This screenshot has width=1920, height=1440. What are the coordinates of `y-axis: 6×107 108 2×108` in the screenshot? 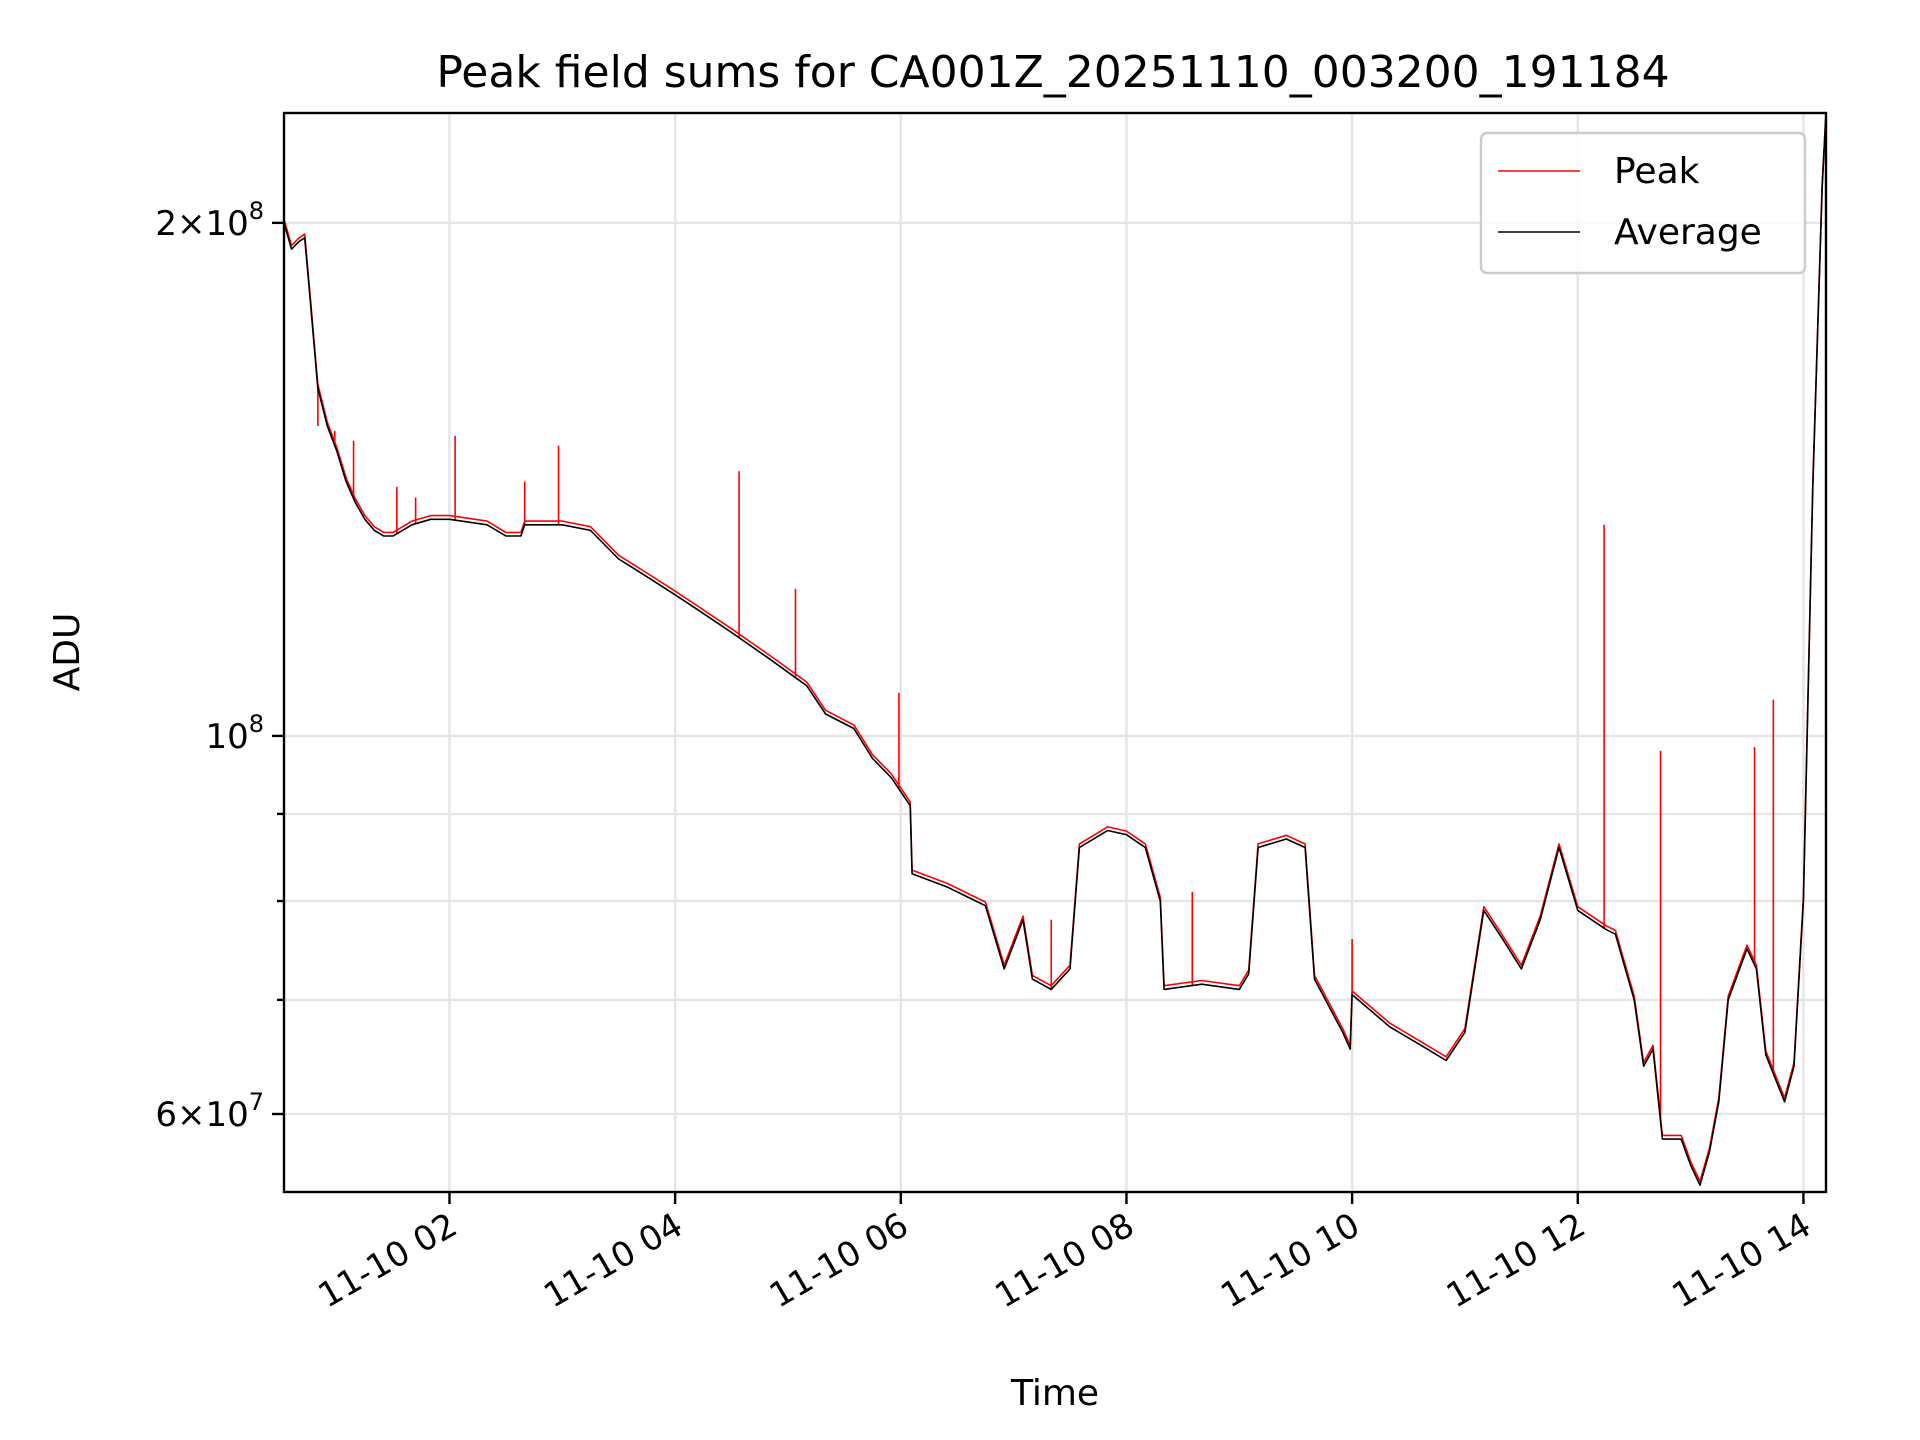 It's located at (219, 666).